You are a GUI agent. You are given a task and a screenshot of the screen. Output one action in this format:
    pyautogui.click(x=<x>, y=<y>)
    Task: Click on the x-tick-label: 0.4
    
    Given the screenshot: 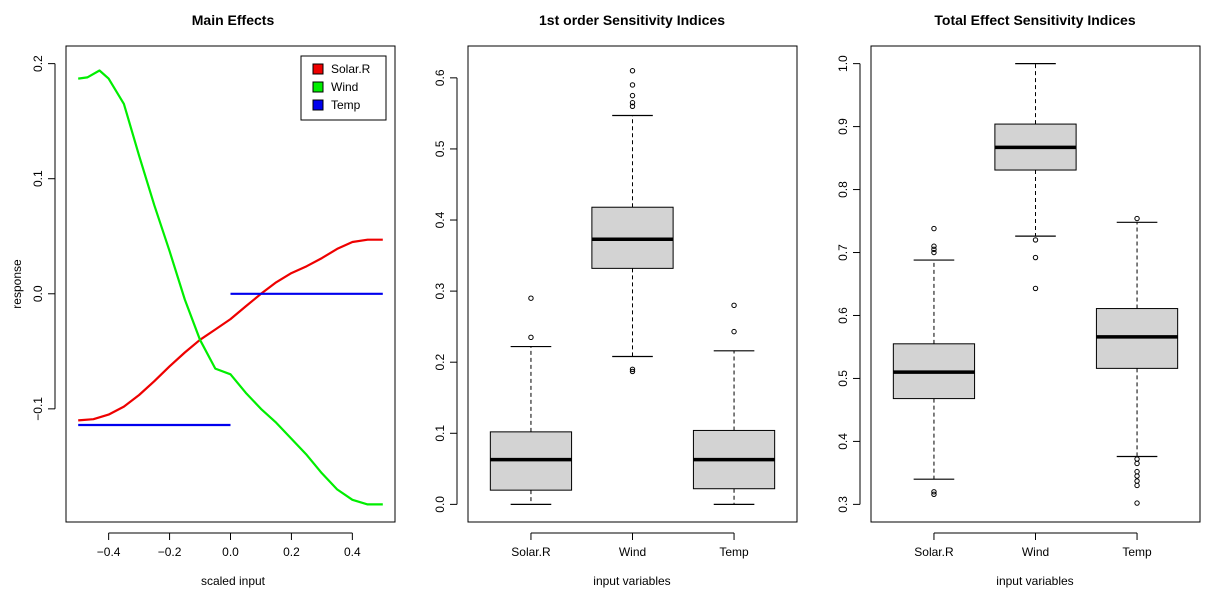 What is the action you would take?
    pyautogui.click(x=352, y=552)
    